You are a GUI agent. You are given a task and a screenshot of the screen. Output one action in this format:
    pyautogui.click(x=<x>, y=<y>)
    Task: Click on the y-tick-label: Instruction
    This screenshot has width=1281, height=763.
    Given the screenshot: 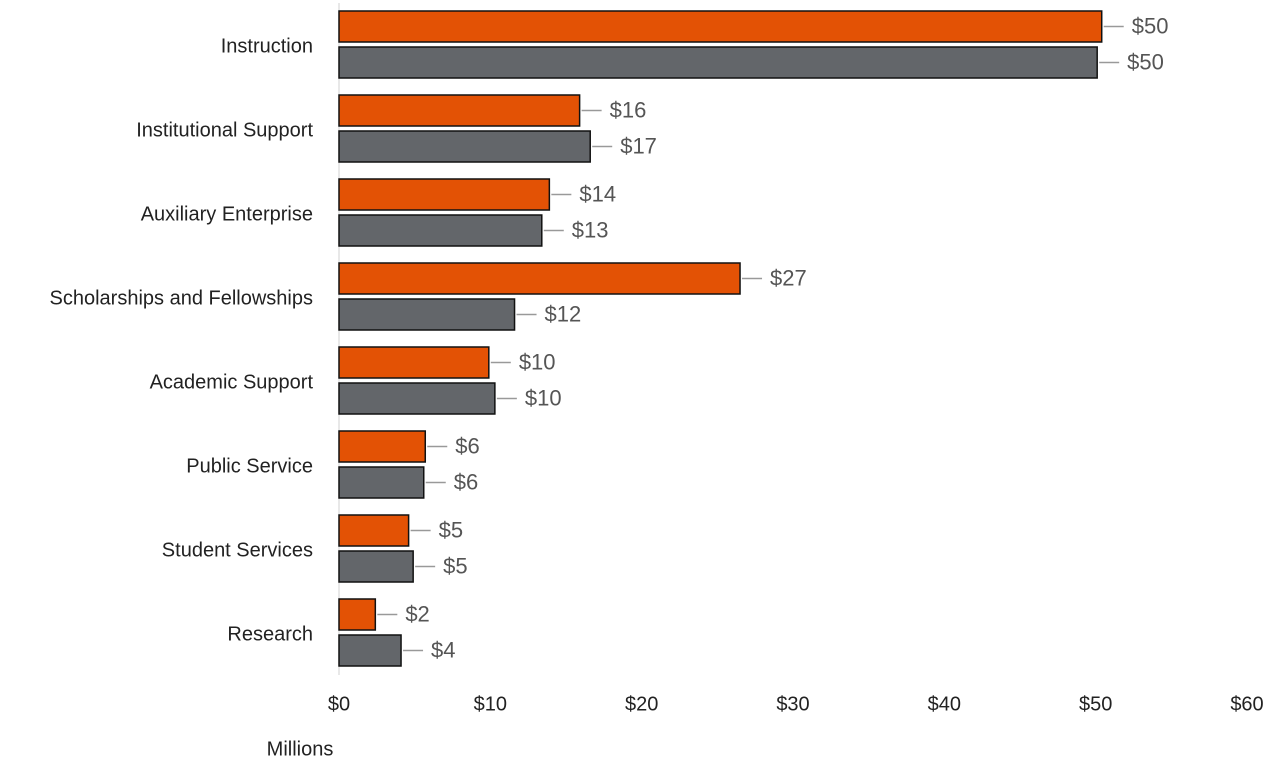 What is the action you would take?
    pyautogui.click(x=267, y=46)
    